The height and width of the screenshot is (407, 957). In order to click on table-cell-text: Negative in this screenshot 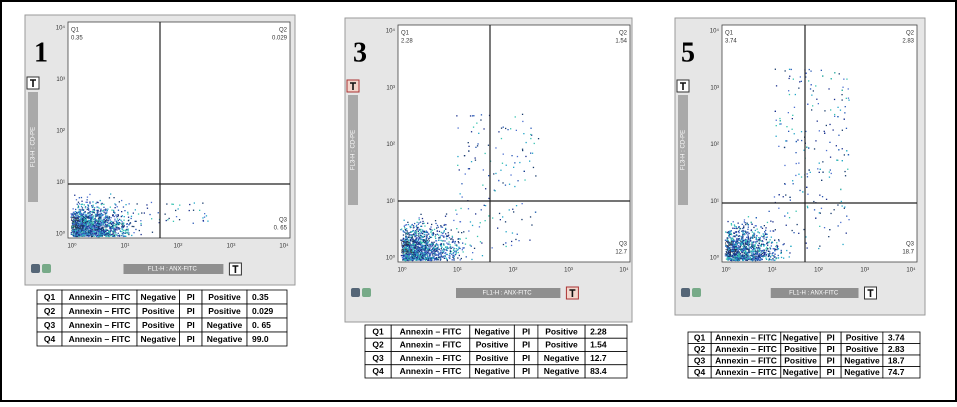, I will do `click(801, 372)`.